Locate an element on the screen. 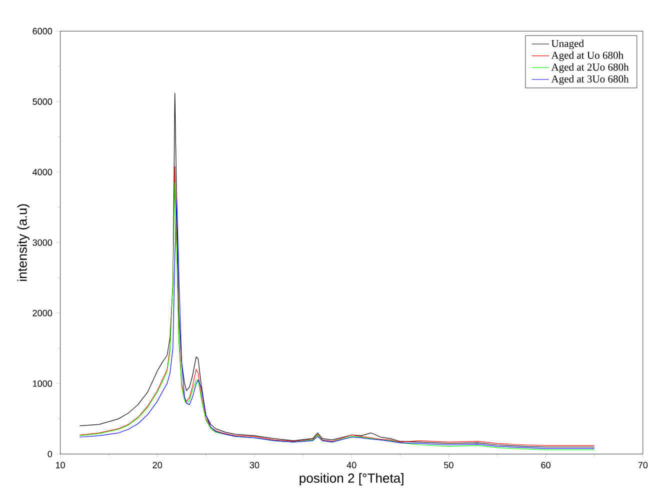 The height and width of the screenshot is (499, 663). x-axis-title: position 2 [°Theta] is located at coordinates (352, 479).